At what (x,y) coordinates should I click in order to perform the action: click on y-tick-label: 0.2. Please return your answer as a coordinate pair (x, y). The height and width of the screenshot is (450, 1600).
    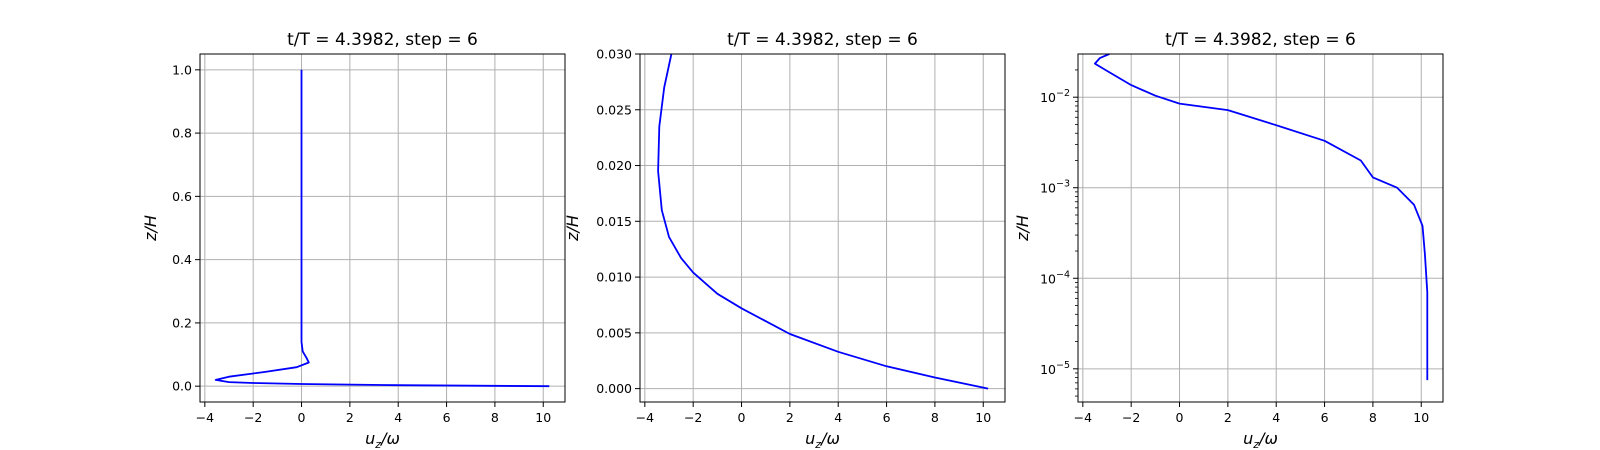
    Looking at the image, I should click on (182, 322).